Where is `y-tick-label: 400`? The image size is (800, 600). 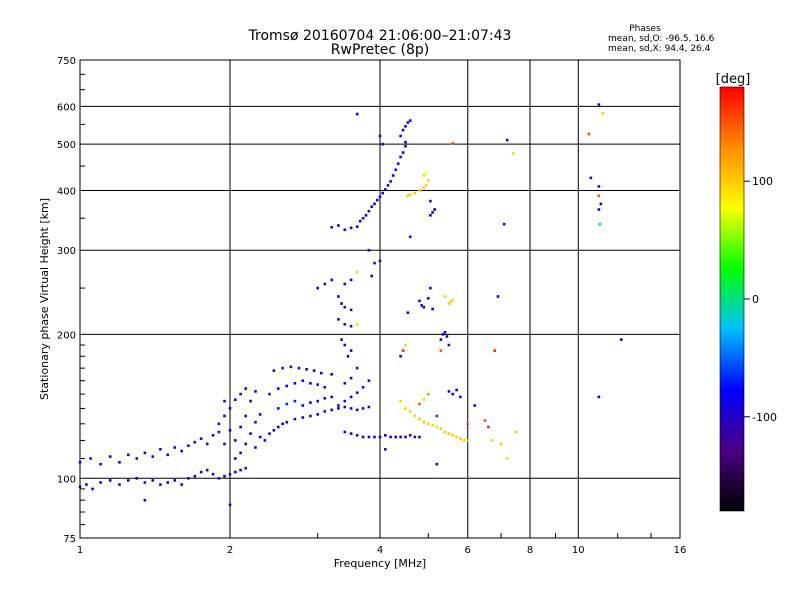
y-tick-label: 400 is located at coordinates (66, 191).